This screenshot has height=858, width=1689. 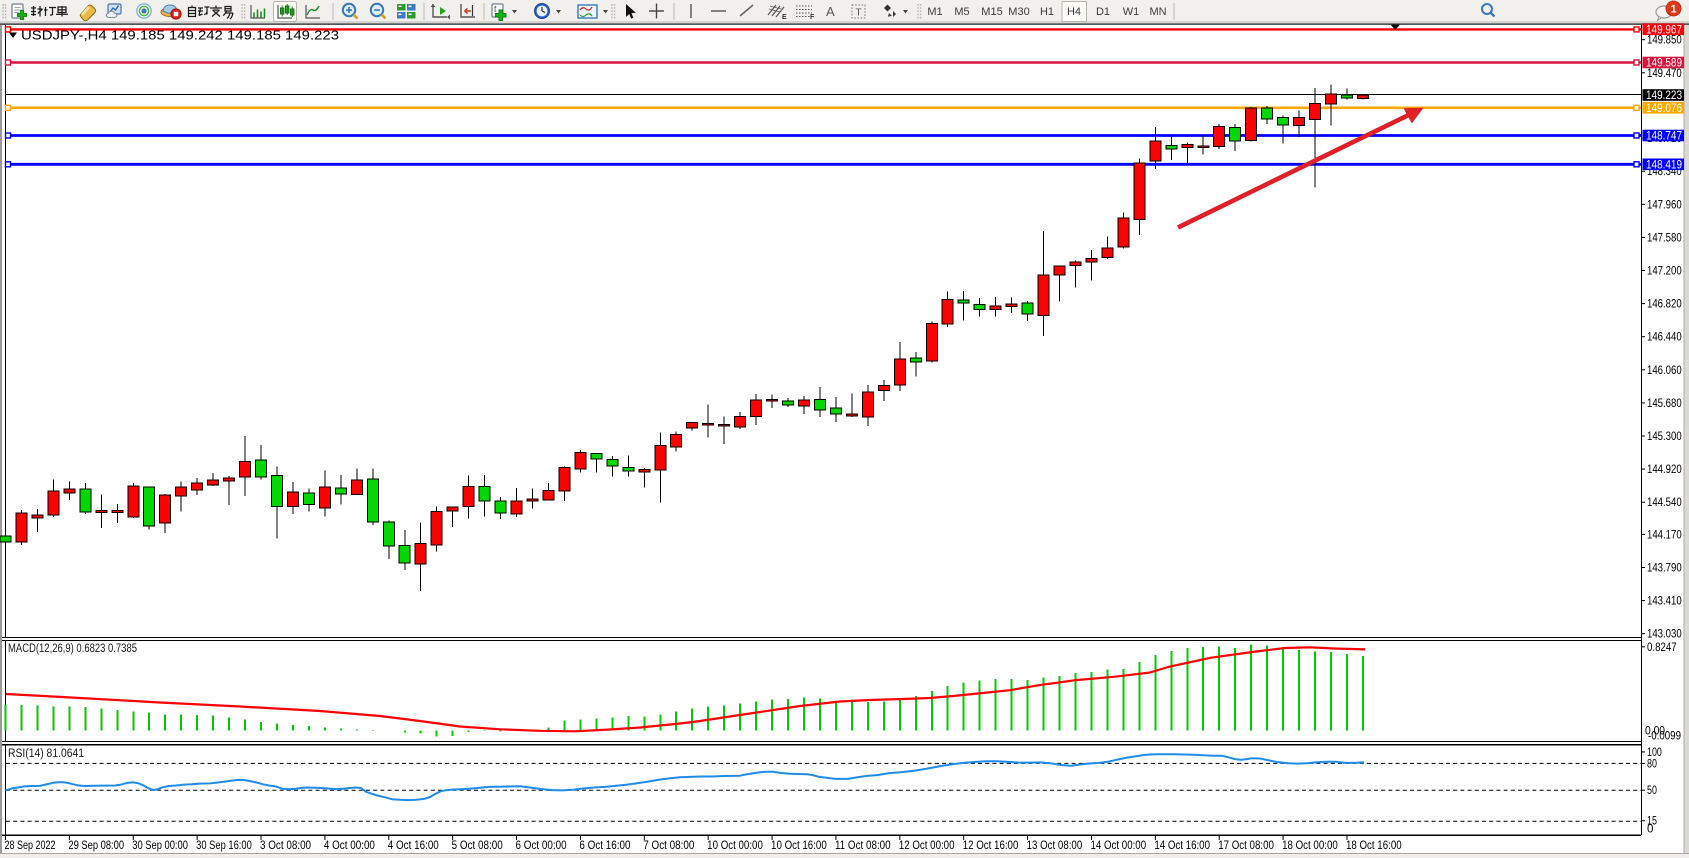 I want to click on svg-text: 146.440, so click(x=1664, y=338).